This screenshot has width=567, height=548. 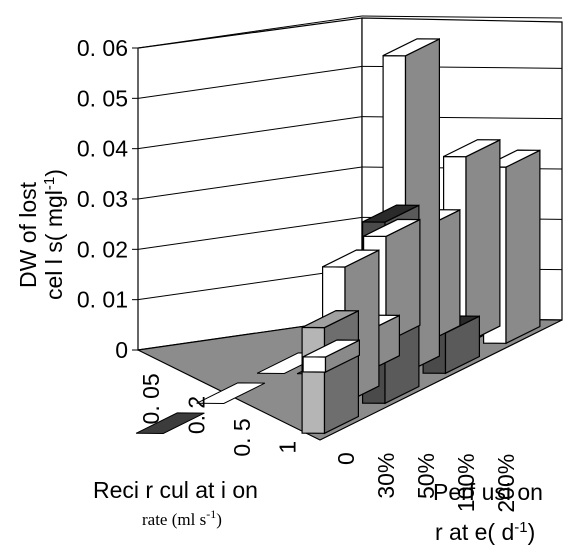 I want to click on z-axis-title-line2: cel l s( mgl-1), so click(x=54, y=234).